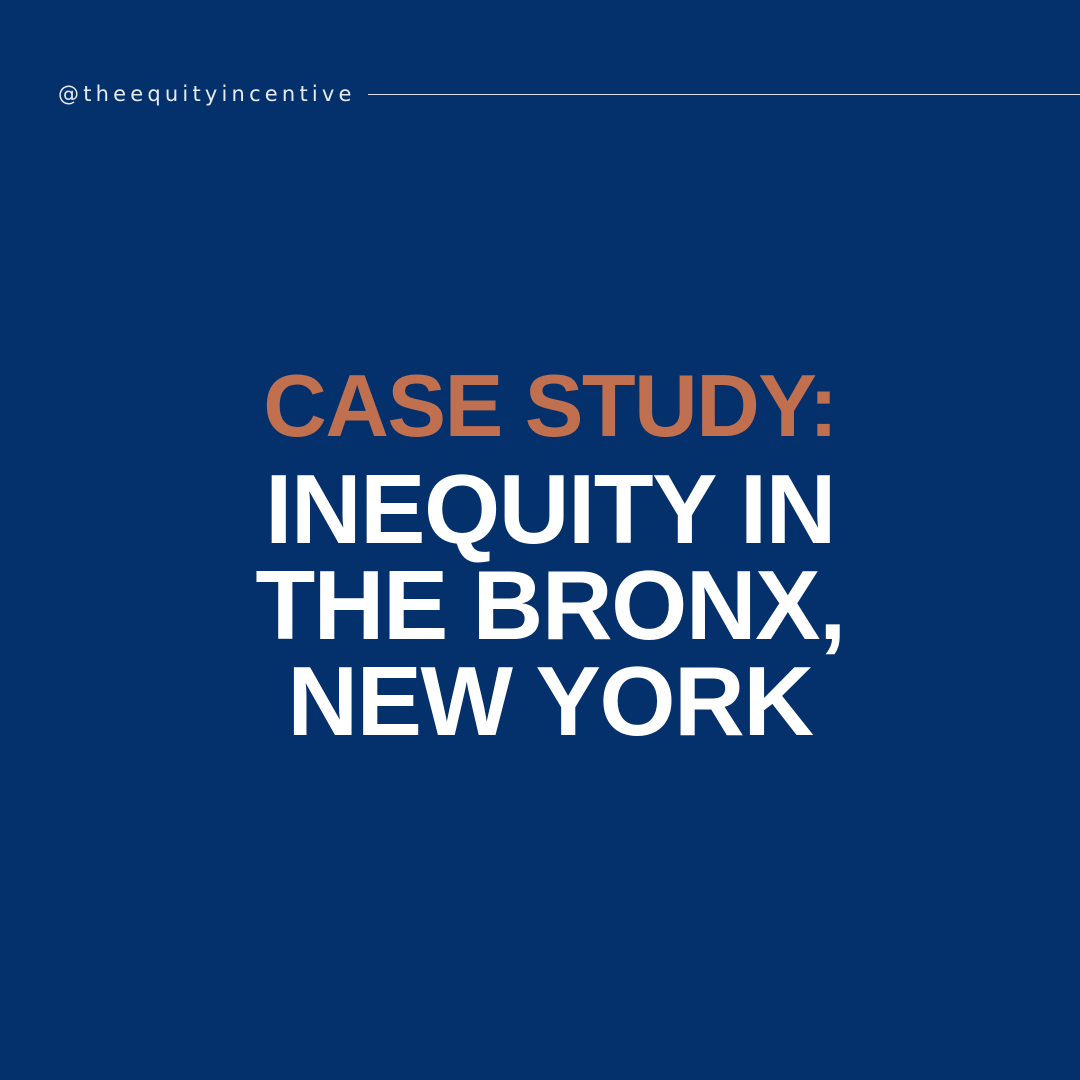  Describe the element at coordinates (550, 605) in the screenshot. I see `headline-title-line-2: THE BRONX,` at that location.